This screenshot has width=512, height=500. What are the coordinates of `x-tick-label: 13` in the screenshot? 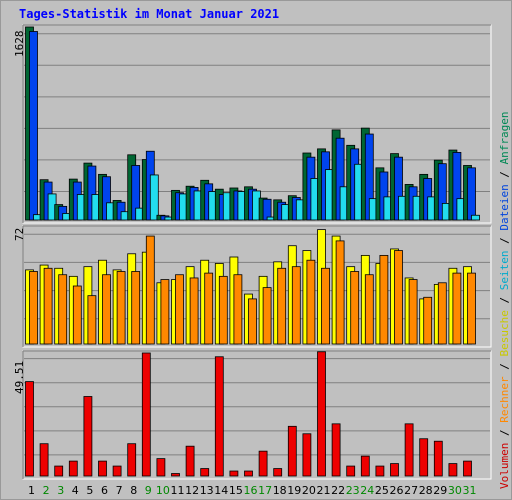 It's located at (207, 490).